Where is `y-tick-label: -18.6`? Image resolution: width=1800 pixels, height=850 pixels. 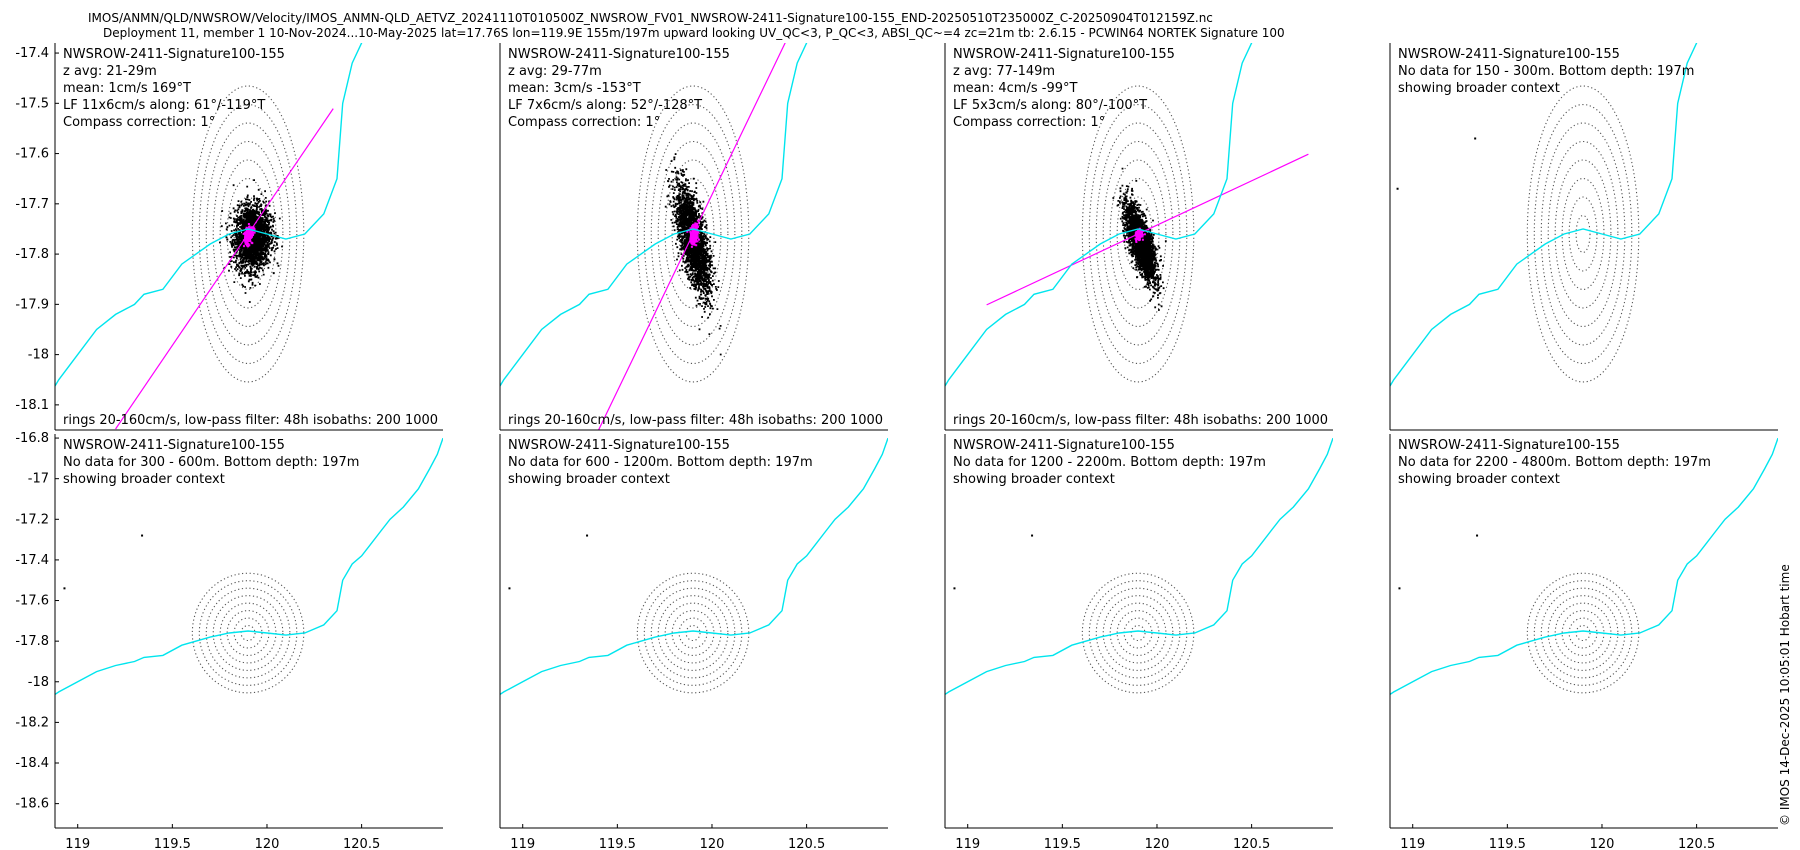
y-tick-label: -18.6 is located at coordinates (32, 804).